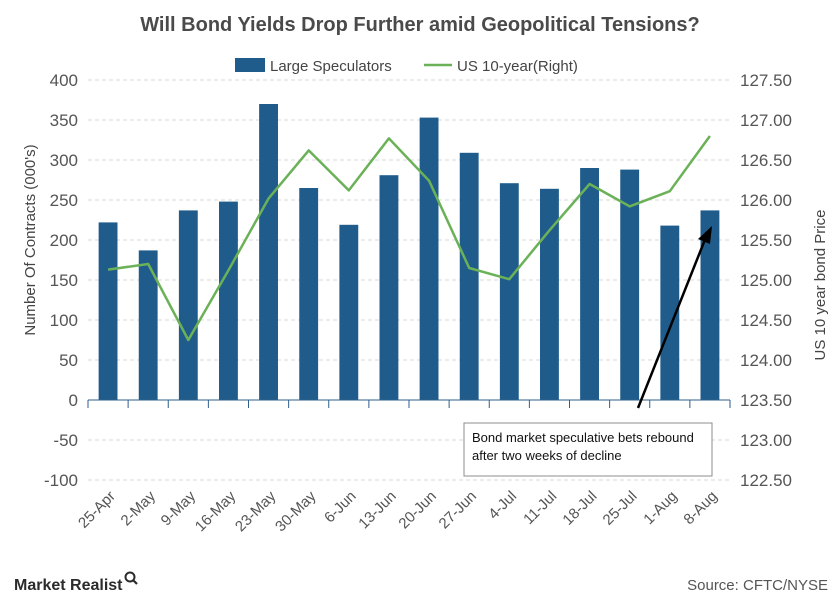  What do you see at coordinates (757, 585) in the screenshot?
I see `source-note: Source: CFTC/NYSE` at bounding box center [757, 585].